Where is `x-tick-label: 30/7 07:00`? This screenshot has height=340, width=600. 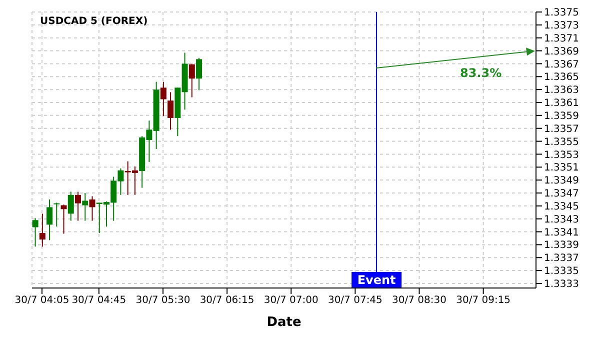 x-tick-label: 30/7 07:00 is located at coordinates (291, 300).